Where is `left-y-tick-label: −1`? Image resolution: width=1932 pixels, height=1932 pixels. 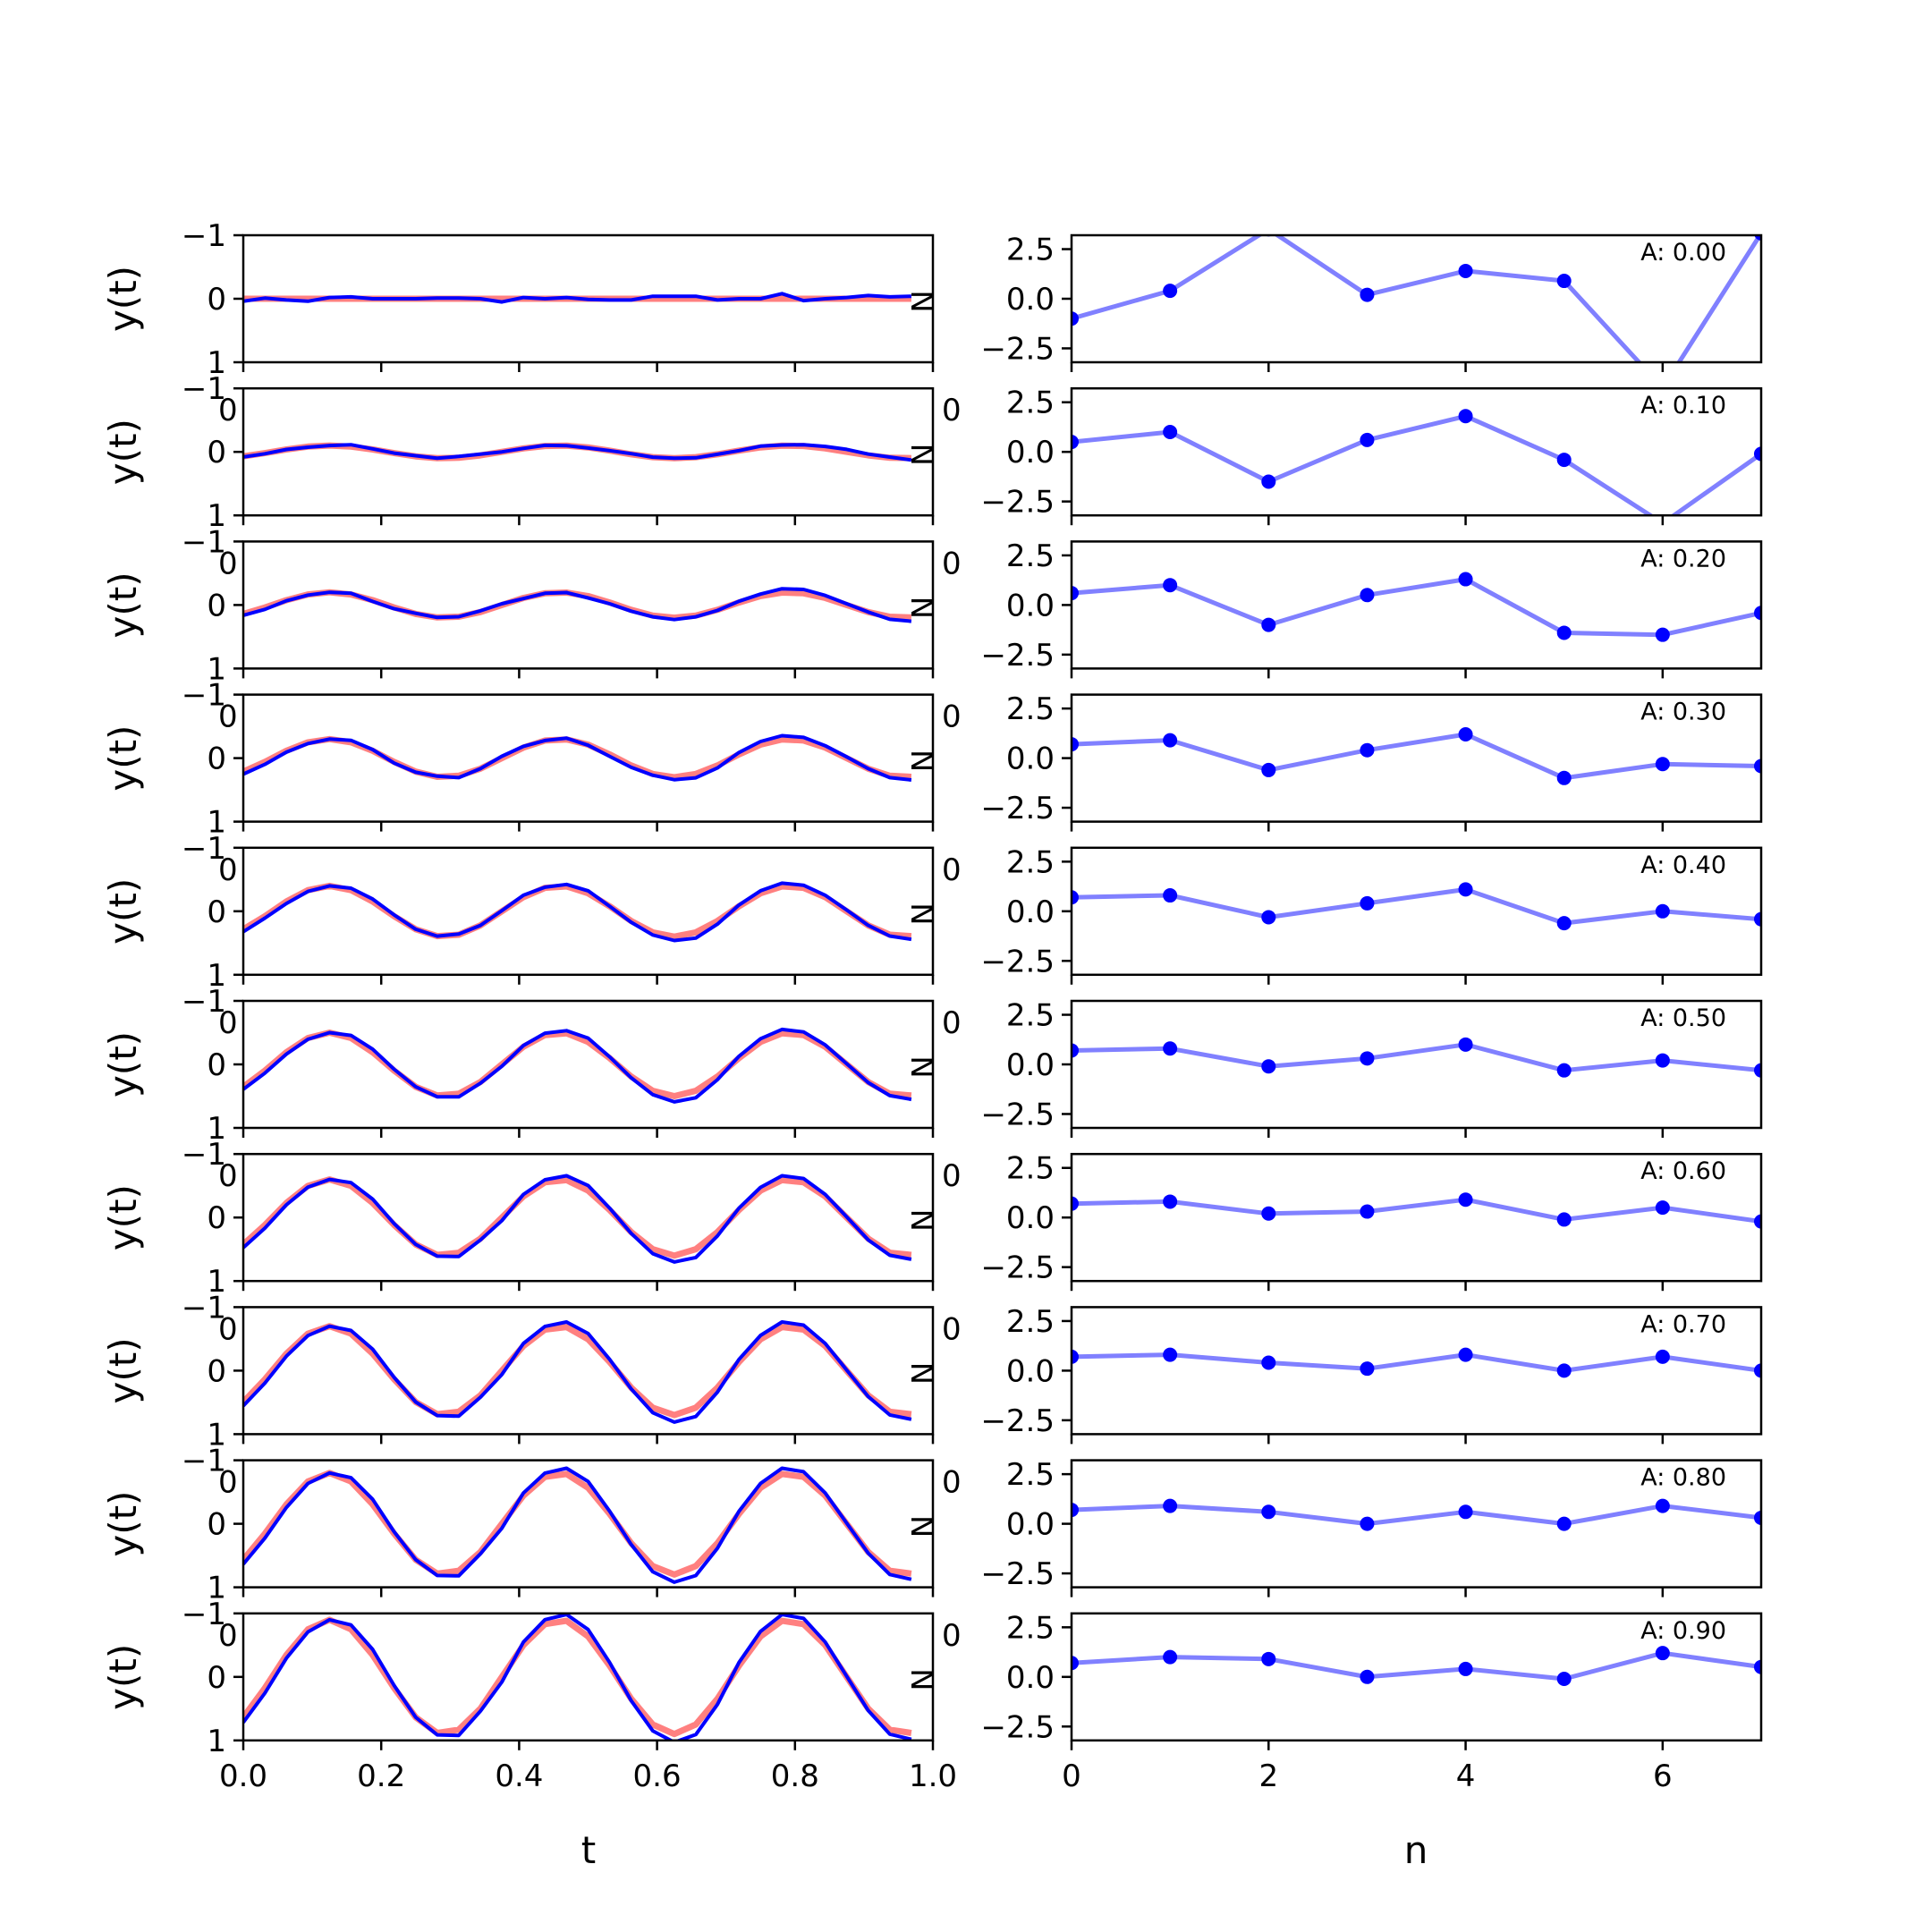 left-y-tick-label: −1 is located at coordinates (204, 542).